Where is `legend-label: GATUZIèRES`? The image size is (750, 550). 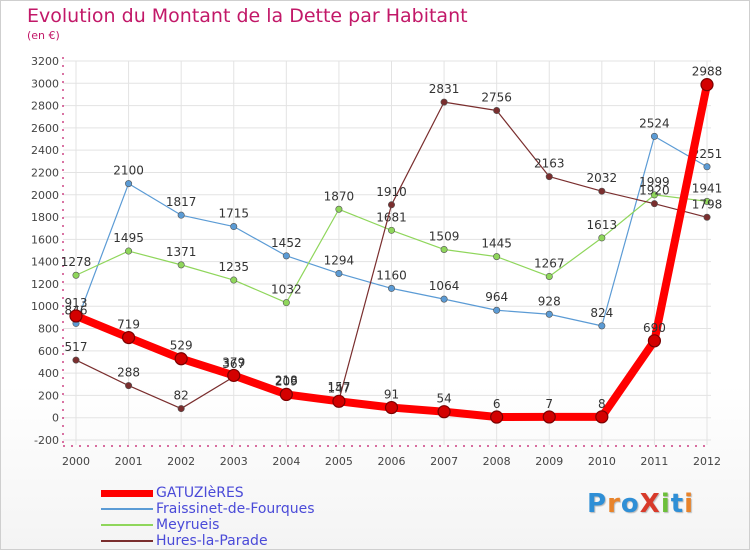
legend-label: GATUZIèRES is located at coordinates (200, 493).